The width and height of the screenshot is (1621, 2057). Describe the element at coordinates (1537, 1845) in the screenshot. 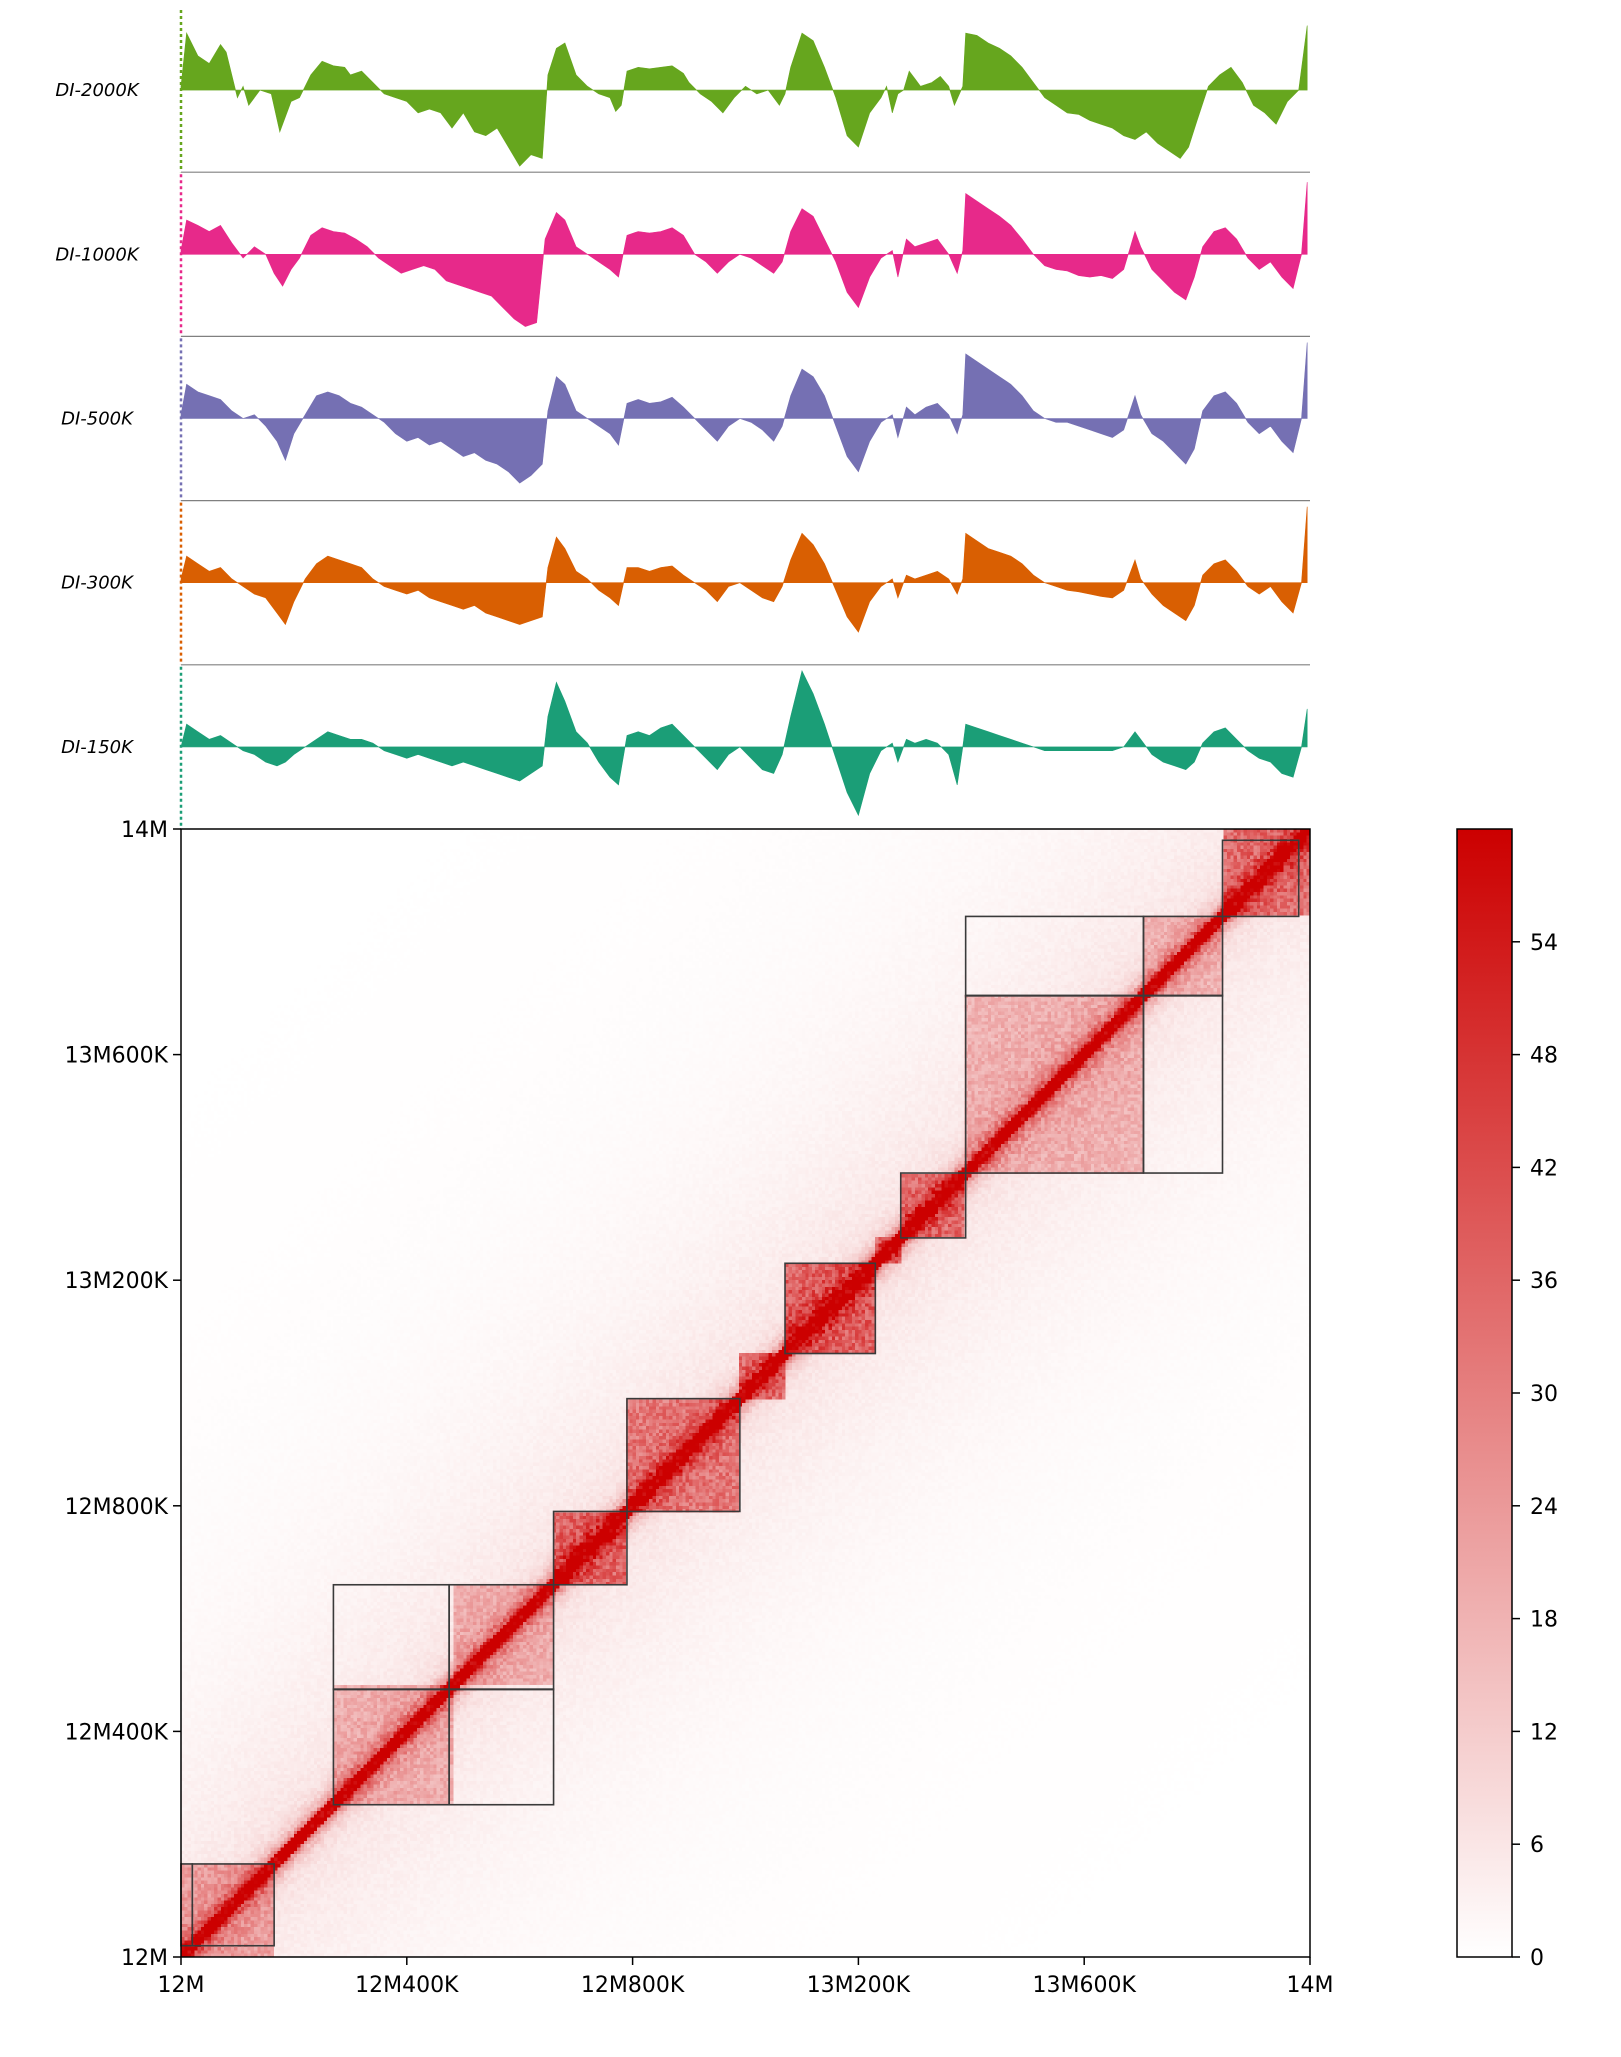

I see `colorbar-tick-label: 6` at that location.